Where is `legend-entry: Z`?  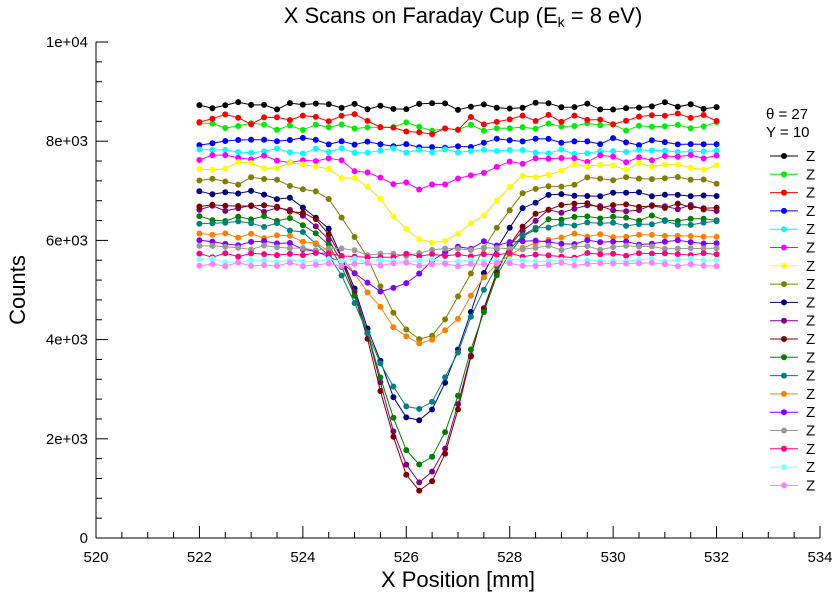
legend-entry: Z is located at coordinates (810, 467).